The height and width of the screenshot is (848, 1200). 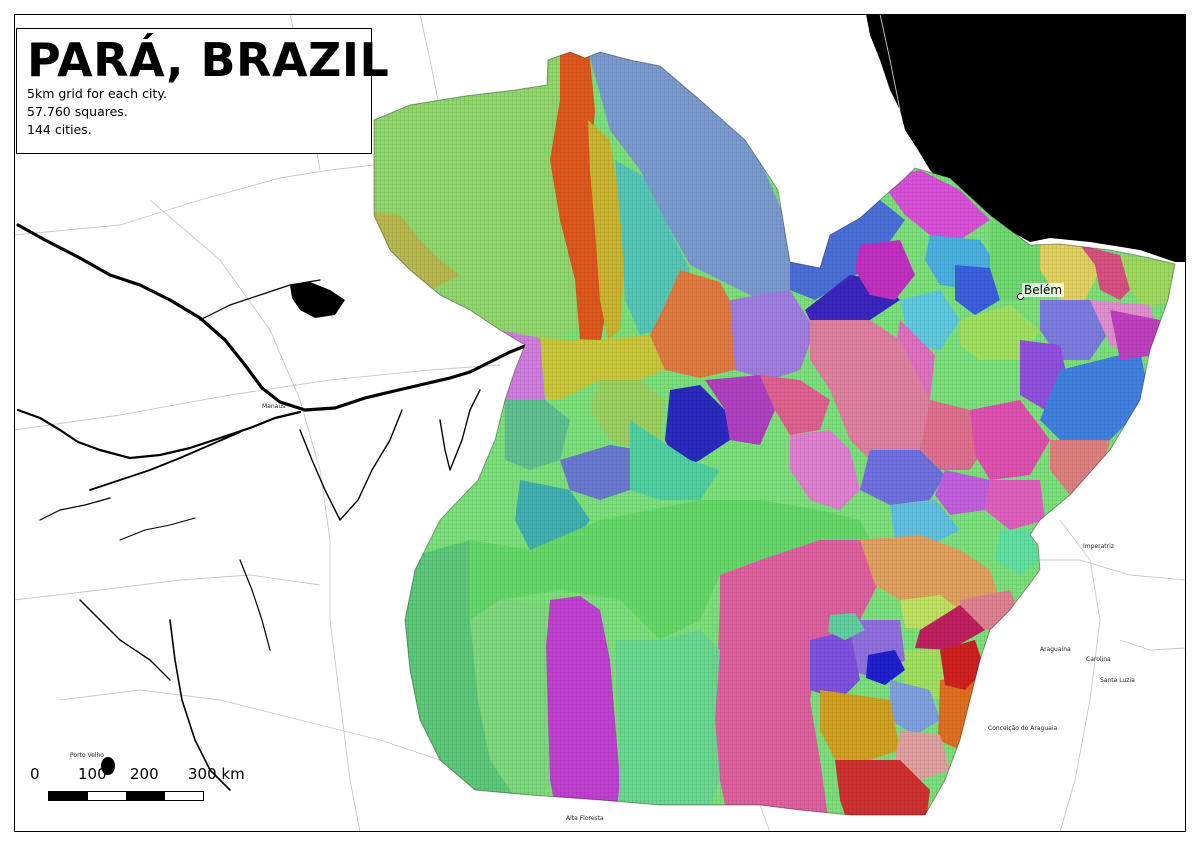 What do you see at coordinates (1098, 659) in the screenshot?
I see `place-label: Carolina` at bounding box center [1098, 659].